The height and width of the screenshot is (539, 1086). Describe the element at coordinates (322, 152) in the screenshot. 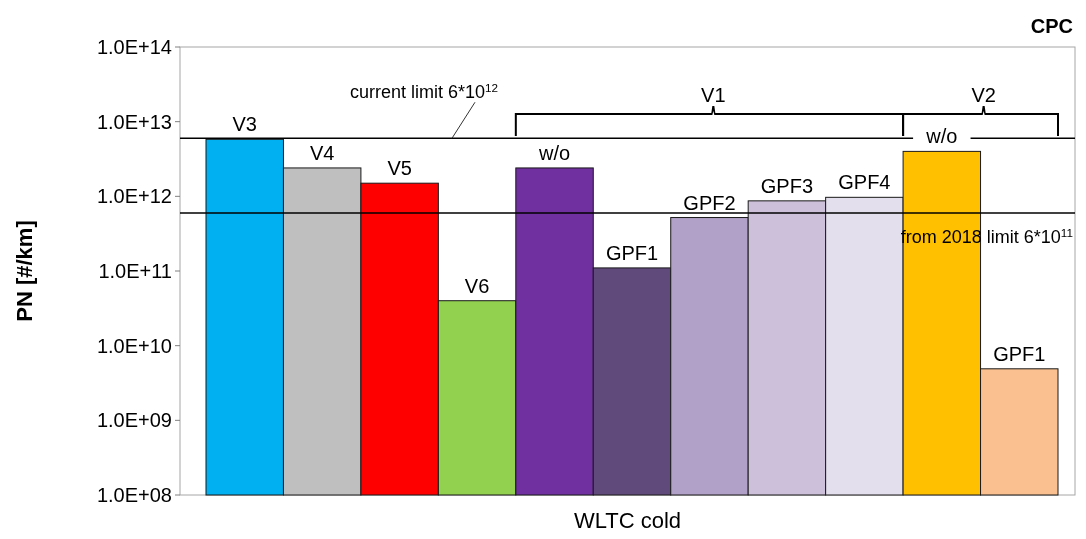

I see `x-tick-label: V4` at that location.